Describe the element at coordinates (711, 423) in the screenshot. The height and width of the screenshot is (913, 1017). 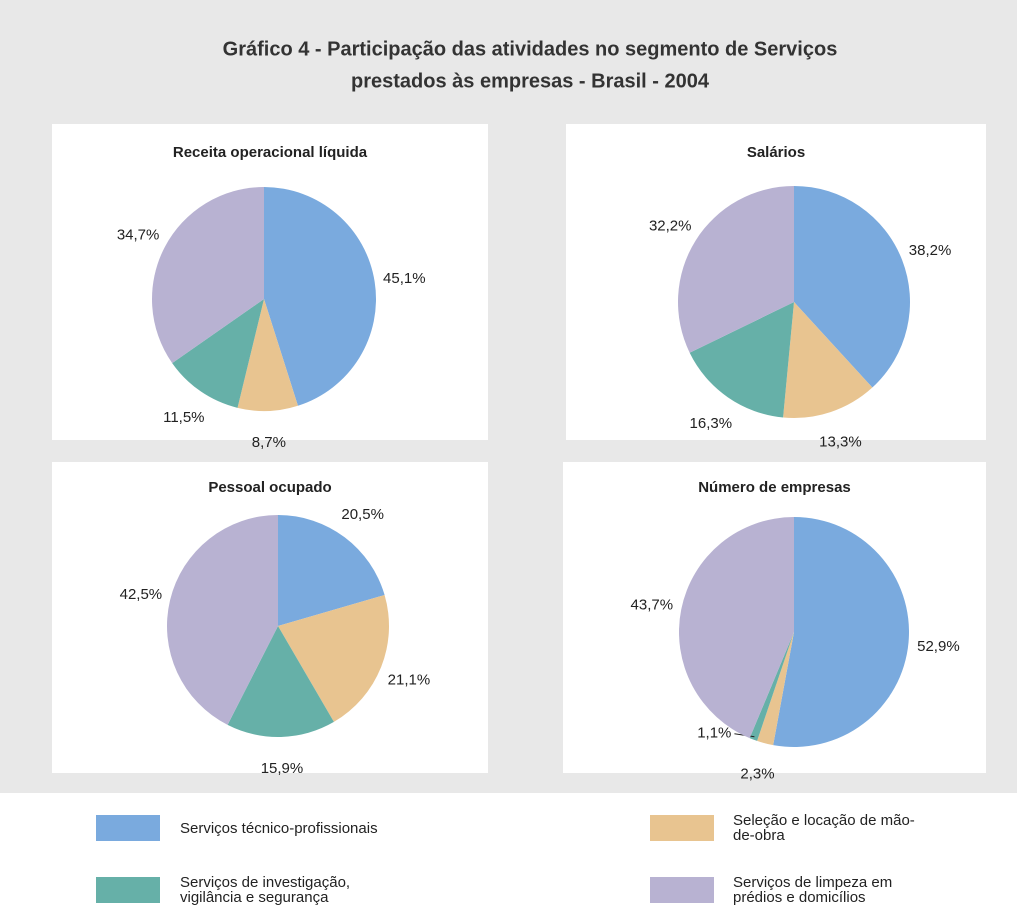
I see `value-label: 16,3%` at that location.